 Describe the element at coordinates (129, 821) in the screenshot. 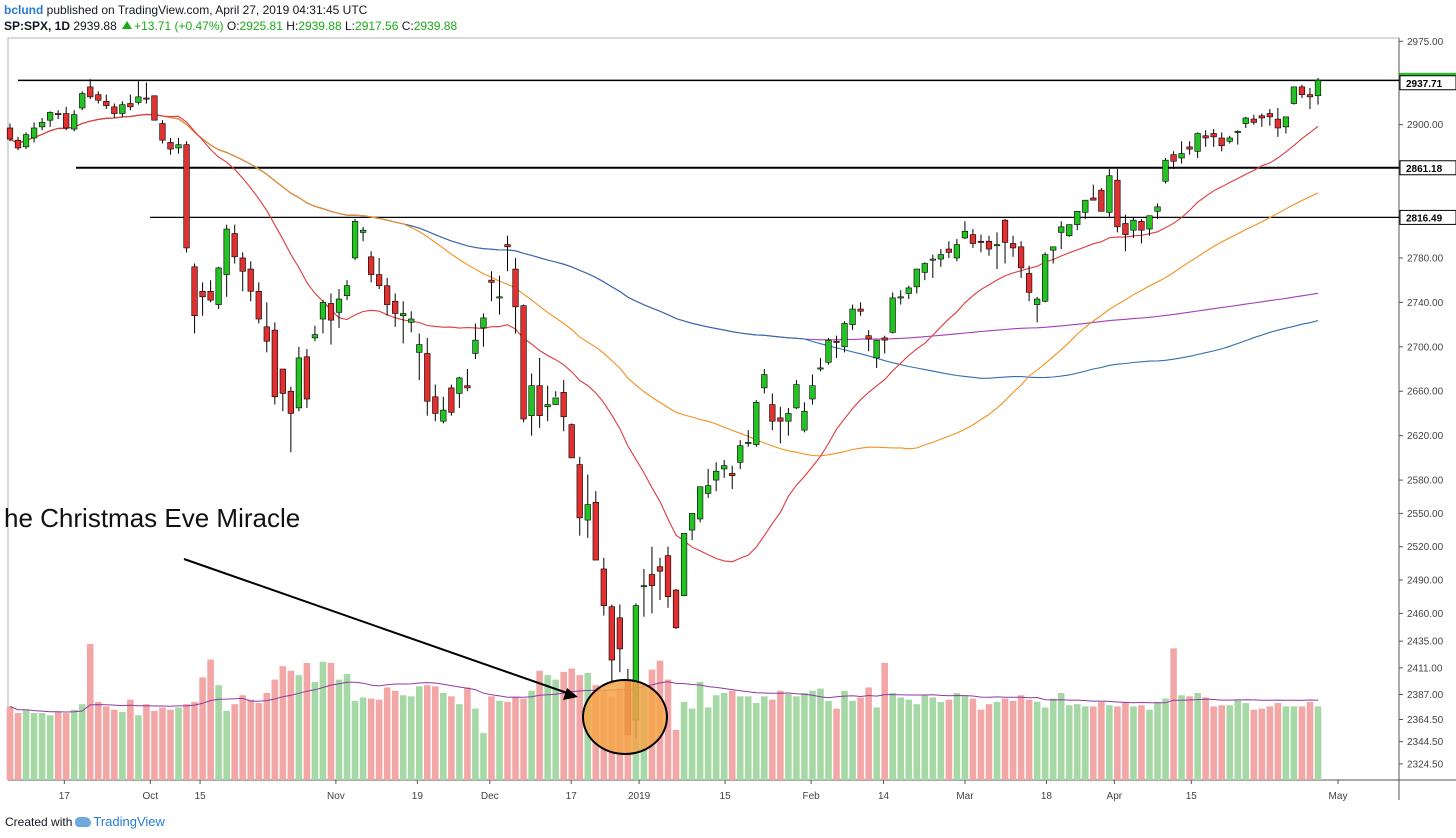

I see `tradingview-brand: TradingView` at that location.